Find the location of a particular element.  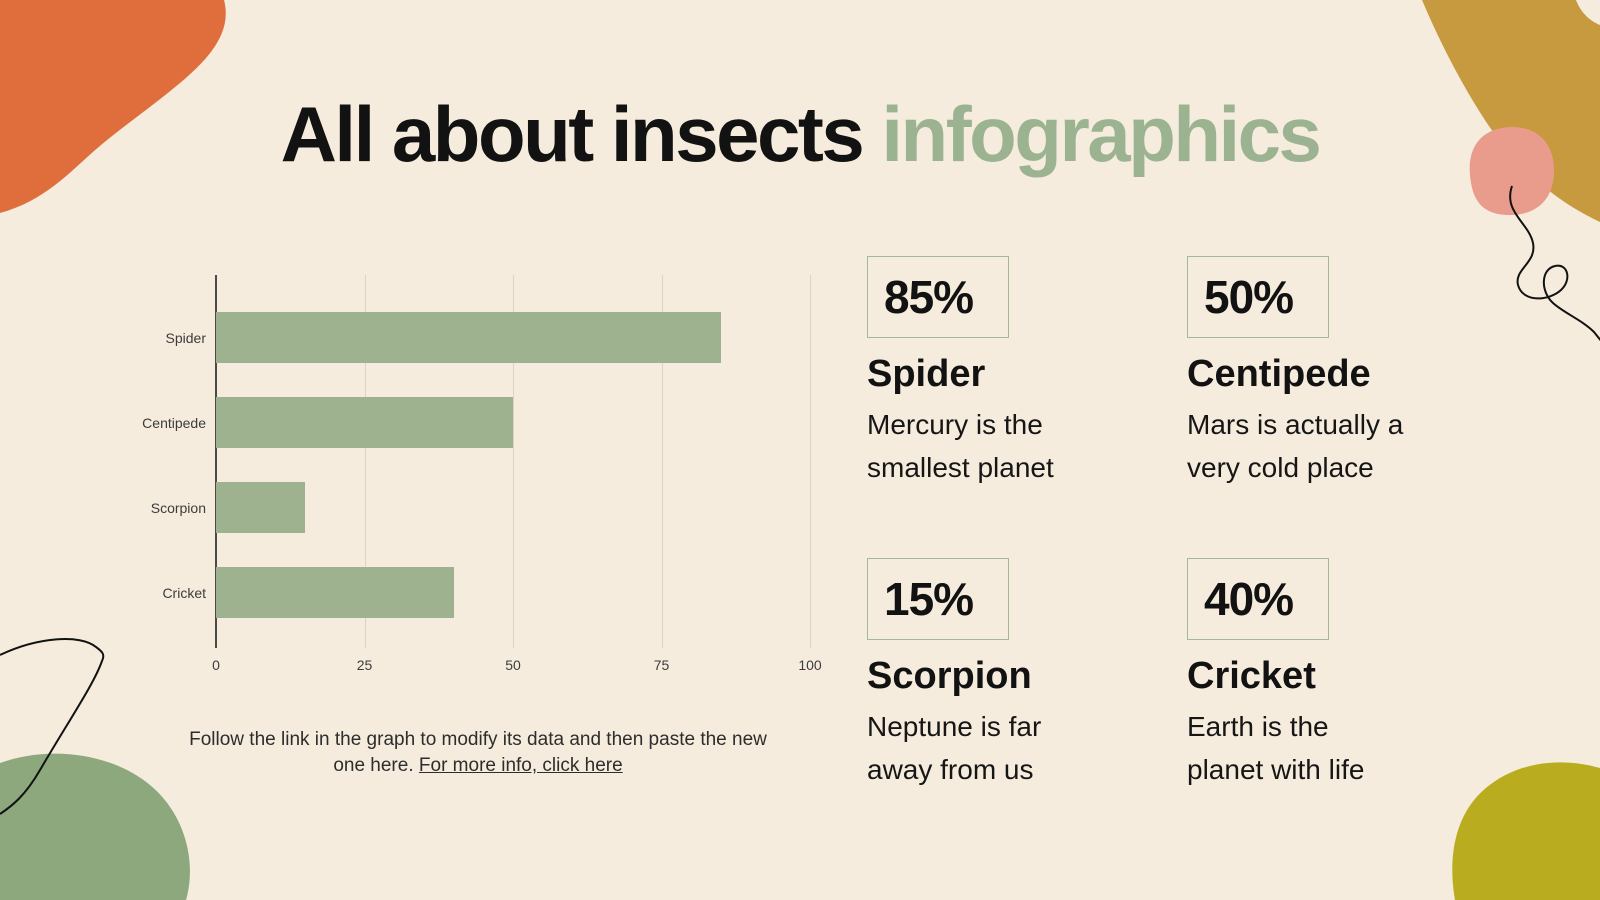

stat-description: Earth is the planet with life is located at coordinates (1276, 748).